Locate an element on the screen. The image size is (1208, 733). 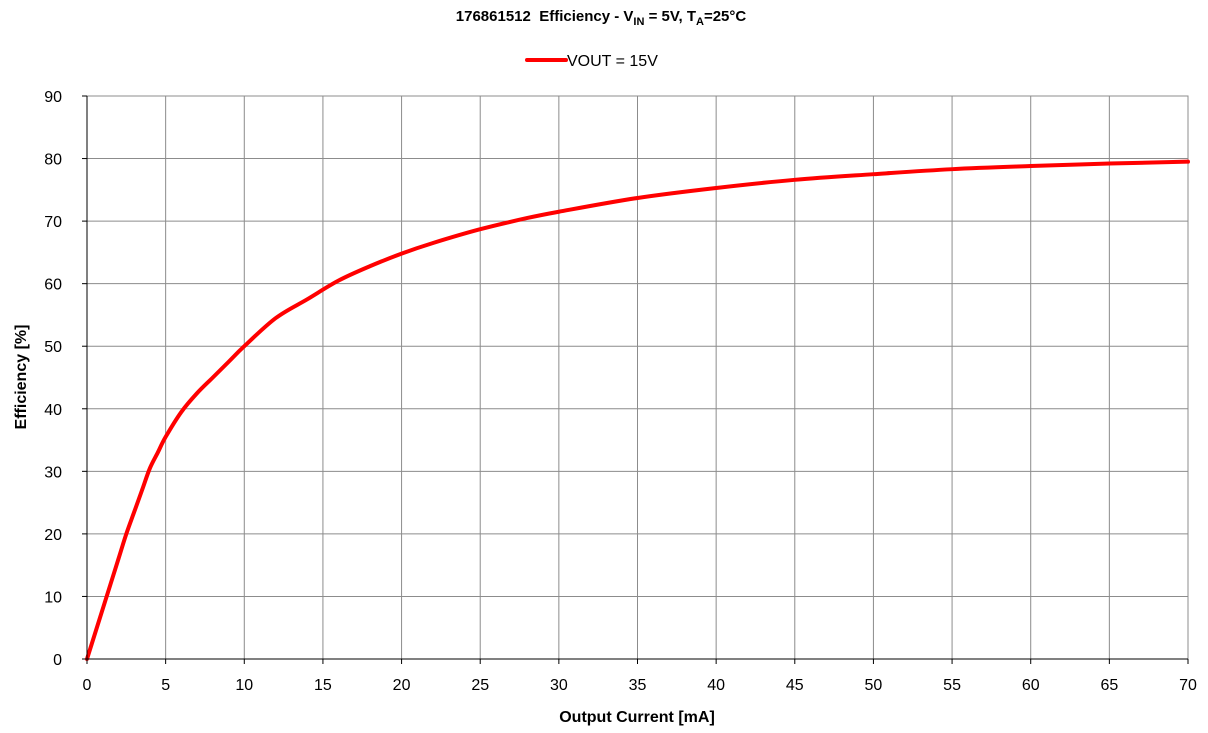
chart-title: 176861512 Efficiency - VIN = 5V, TA=25°C is located at coordinates (601, 18).